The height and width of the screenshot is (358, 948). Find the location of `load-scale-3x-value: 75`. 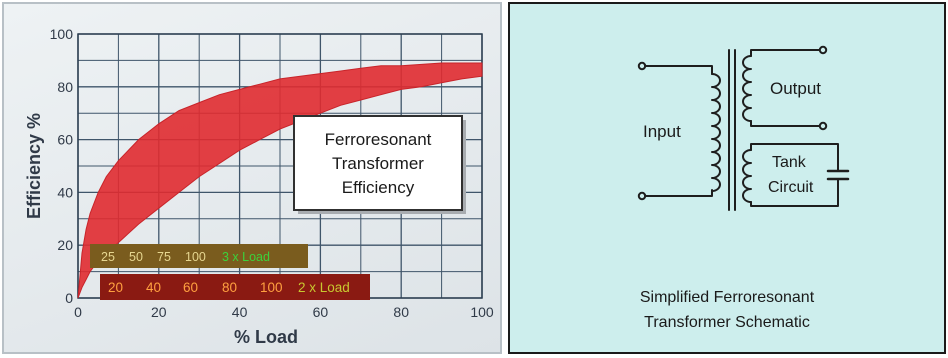

load-scale-3x-value: 75 is located at coordinates (164, 257).